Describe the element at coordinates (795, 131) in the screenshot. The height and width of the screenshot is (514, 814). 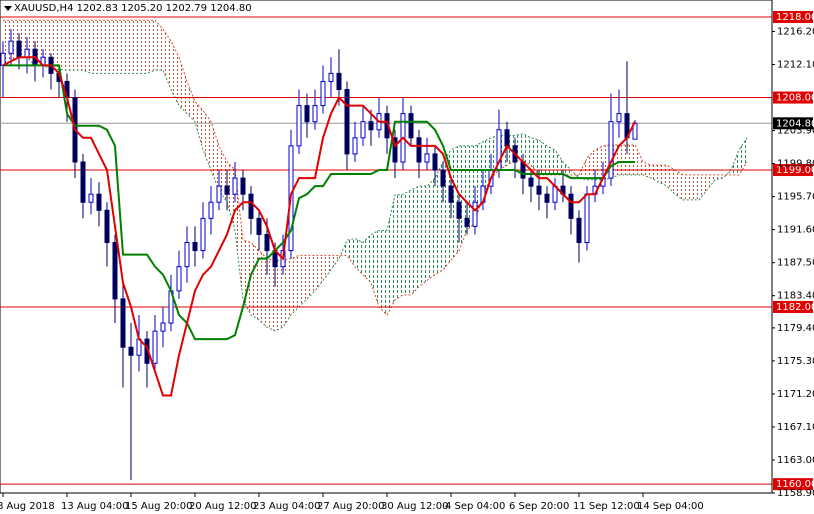
I see `y-tick-label: 1203.90` at that location.